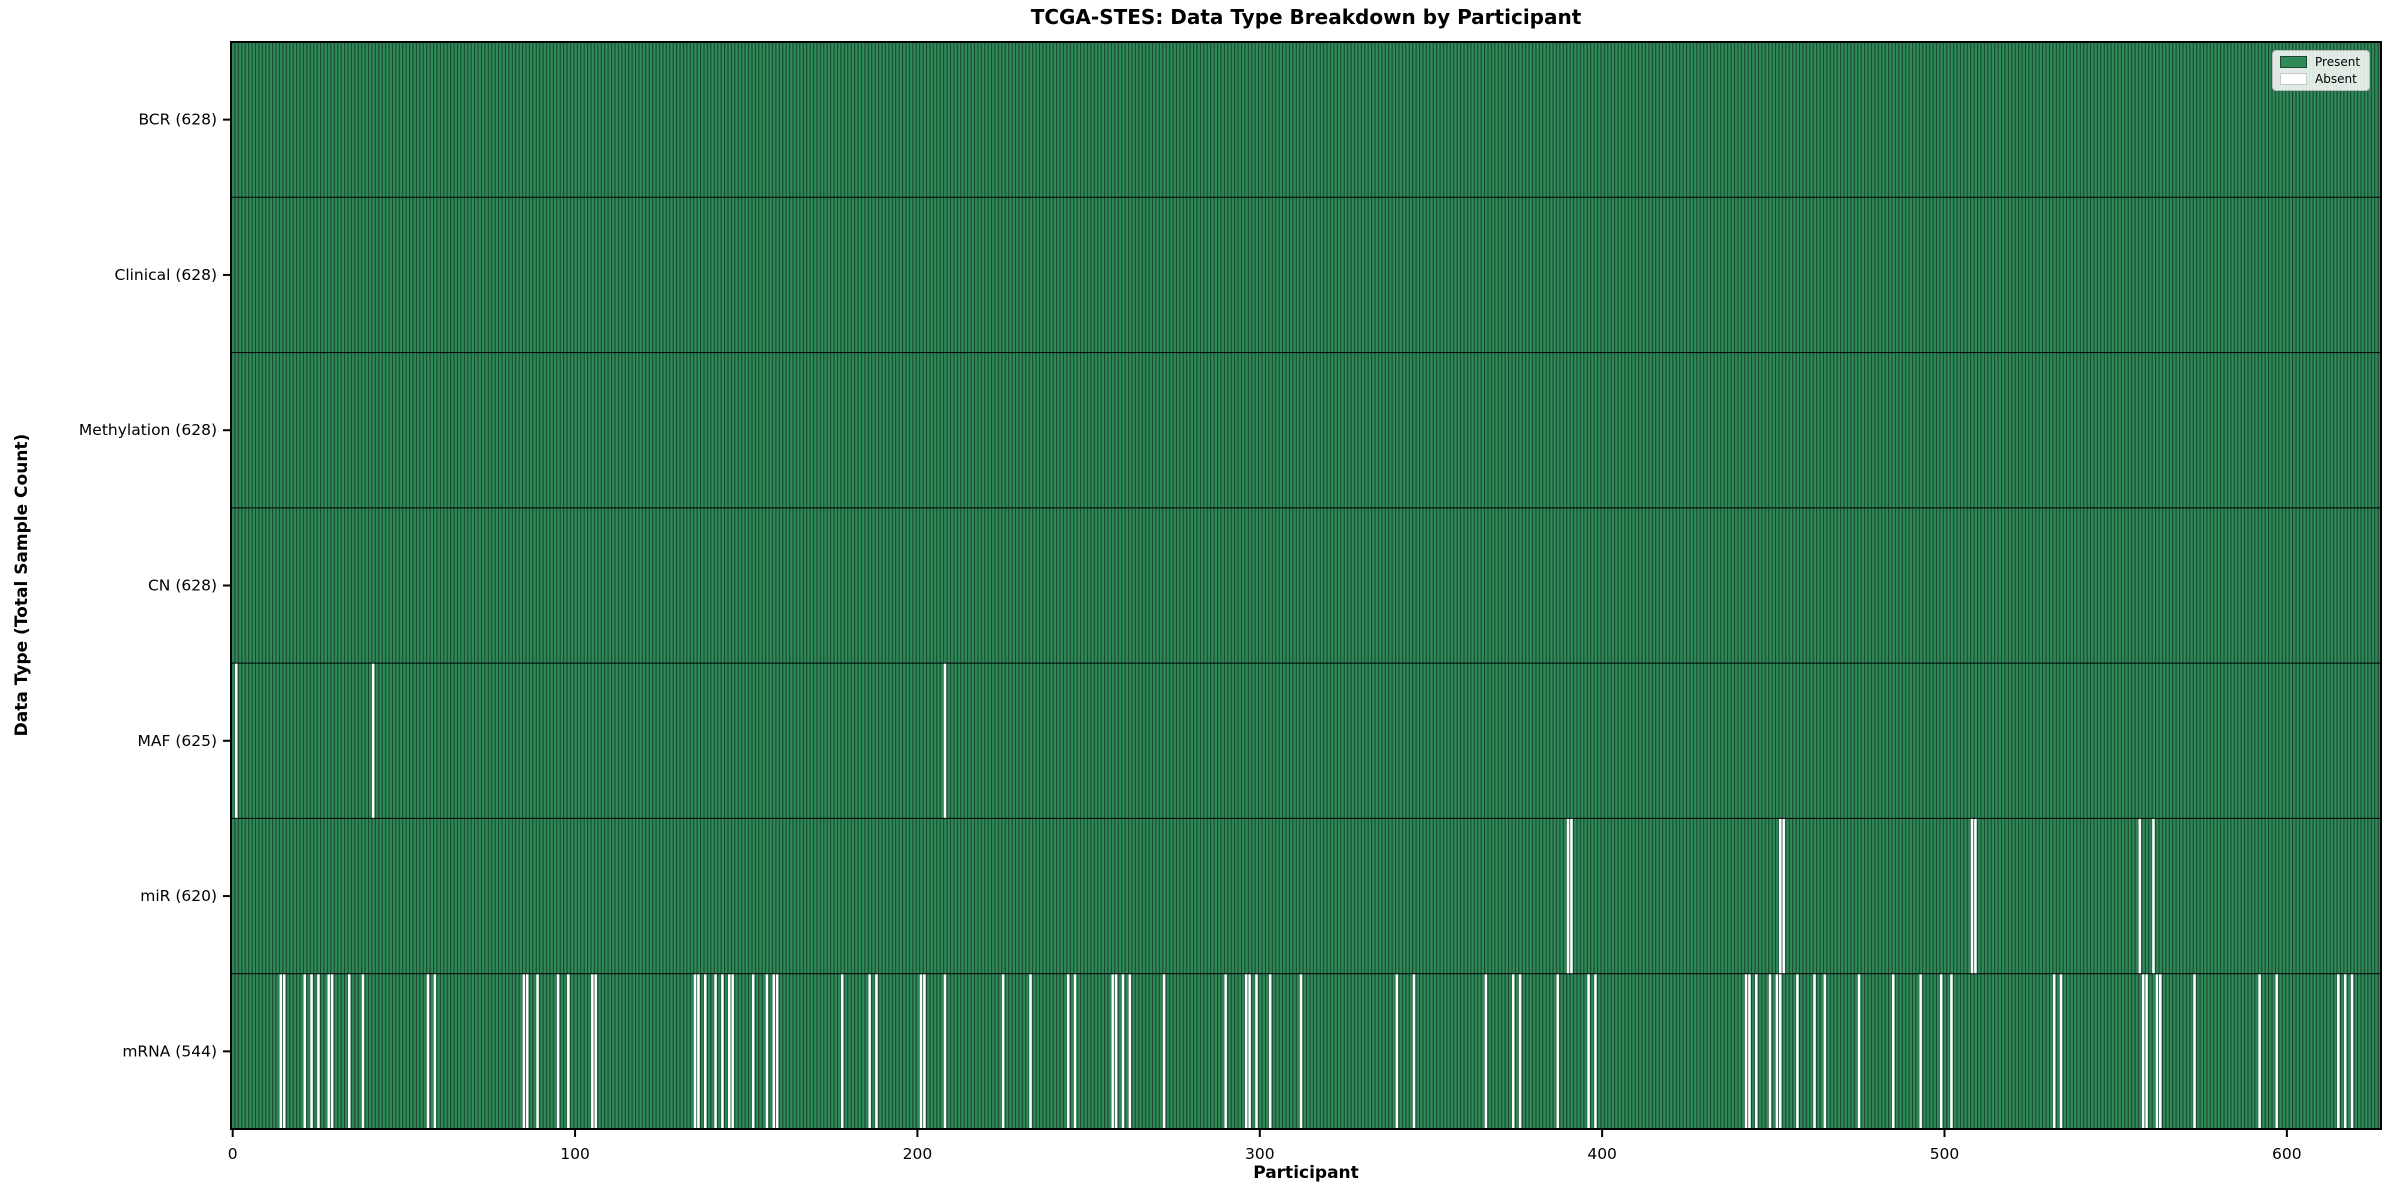  I want to click on x-tick-label-300: 300, so click(1260, 1154).